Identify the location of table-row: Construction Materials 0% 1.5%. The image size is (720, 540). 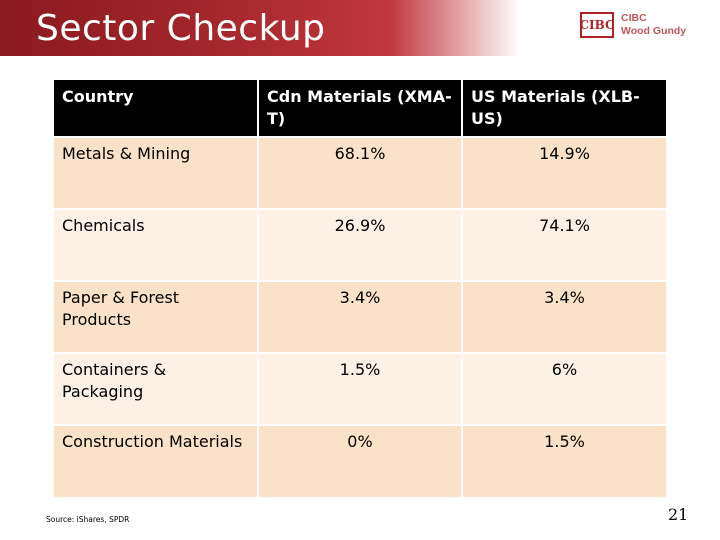
(360, 460).